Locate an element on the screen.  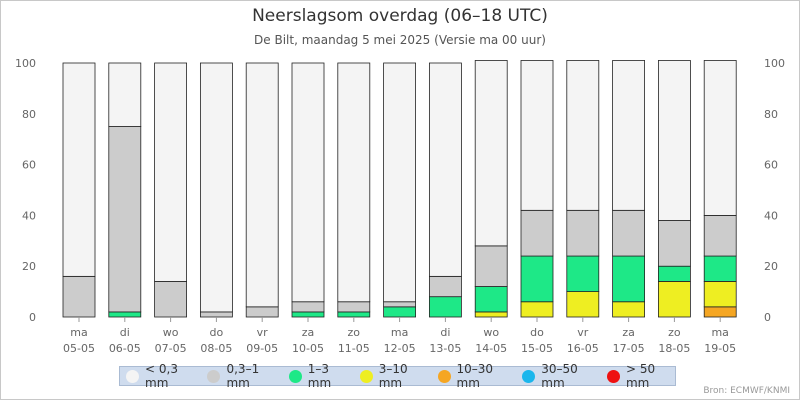
legend-item: 0,3–1 mm is located at coordinates (242, 376).